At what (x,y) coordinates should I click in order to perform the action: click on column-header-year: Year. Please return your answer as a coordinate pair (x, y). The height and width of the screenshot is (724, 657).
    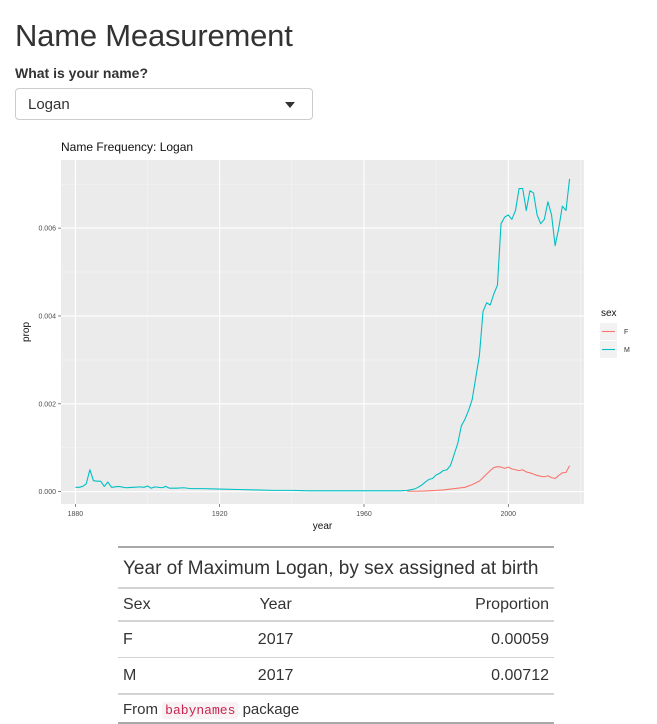
    Looking at the image, I should click on (276, 605).